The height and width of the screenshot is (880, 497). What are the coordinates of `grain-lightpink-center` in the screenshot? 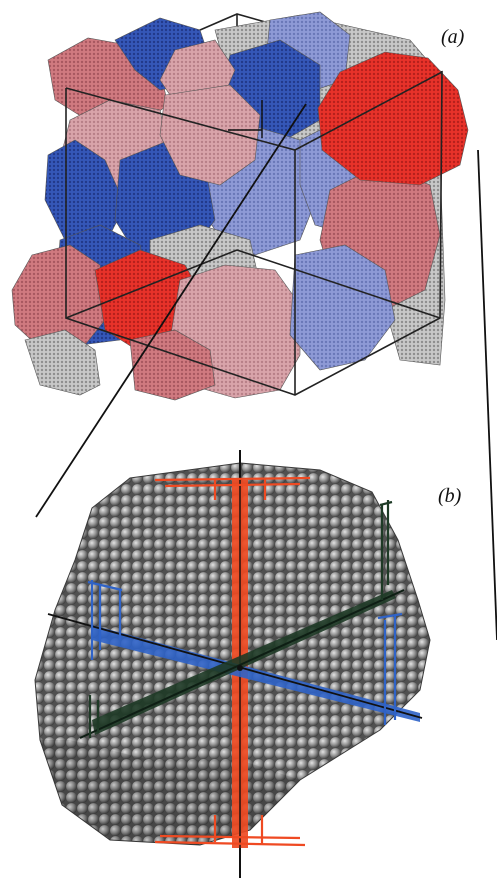 It's located at (210, 135).